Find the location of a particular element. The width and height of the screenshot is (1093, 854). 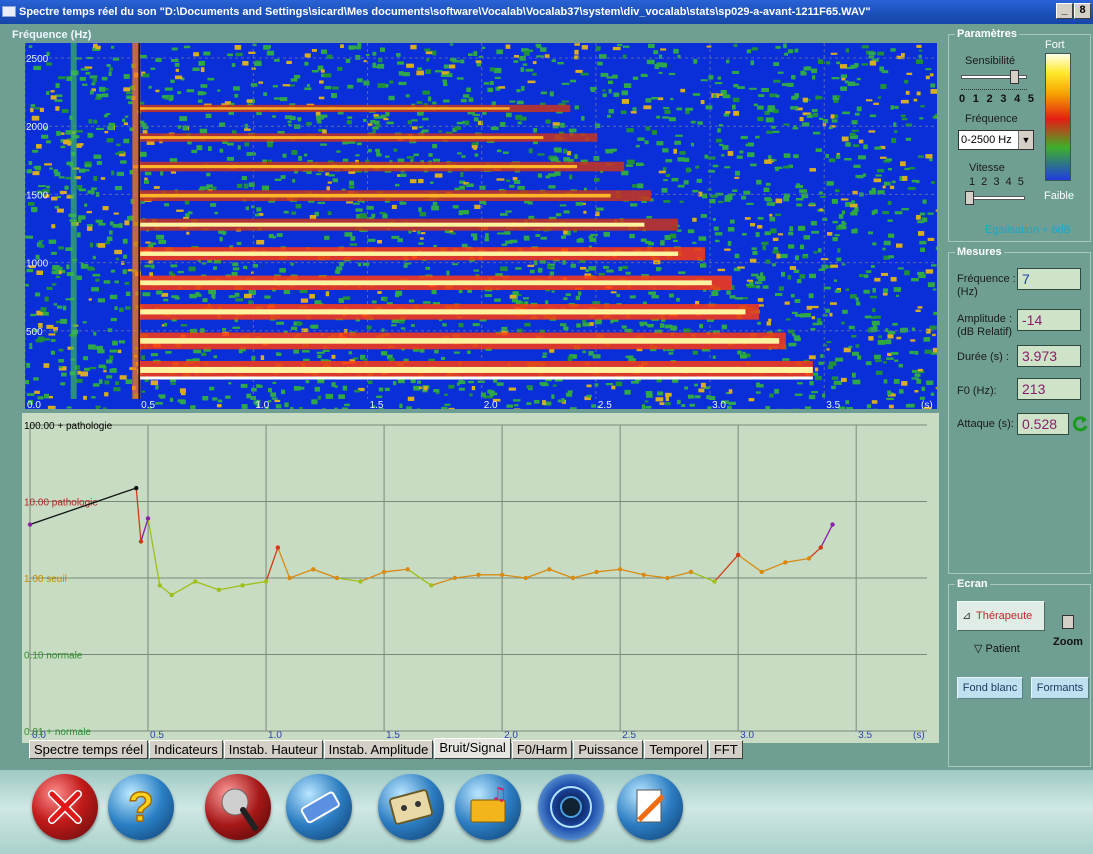

cassette-icon is located at coordinates (411, 807).